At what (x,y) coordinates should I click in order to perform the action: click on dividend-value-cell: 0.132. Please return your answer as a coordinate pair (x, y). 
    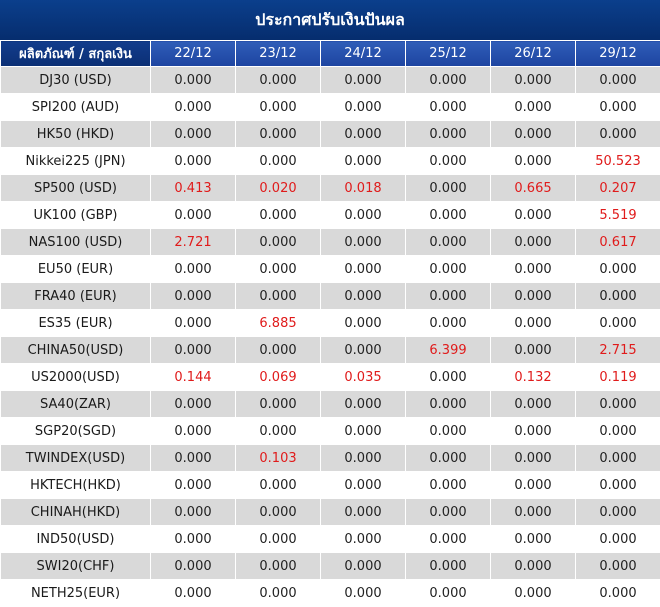
    Looking at the image, I should click on (533, 377).